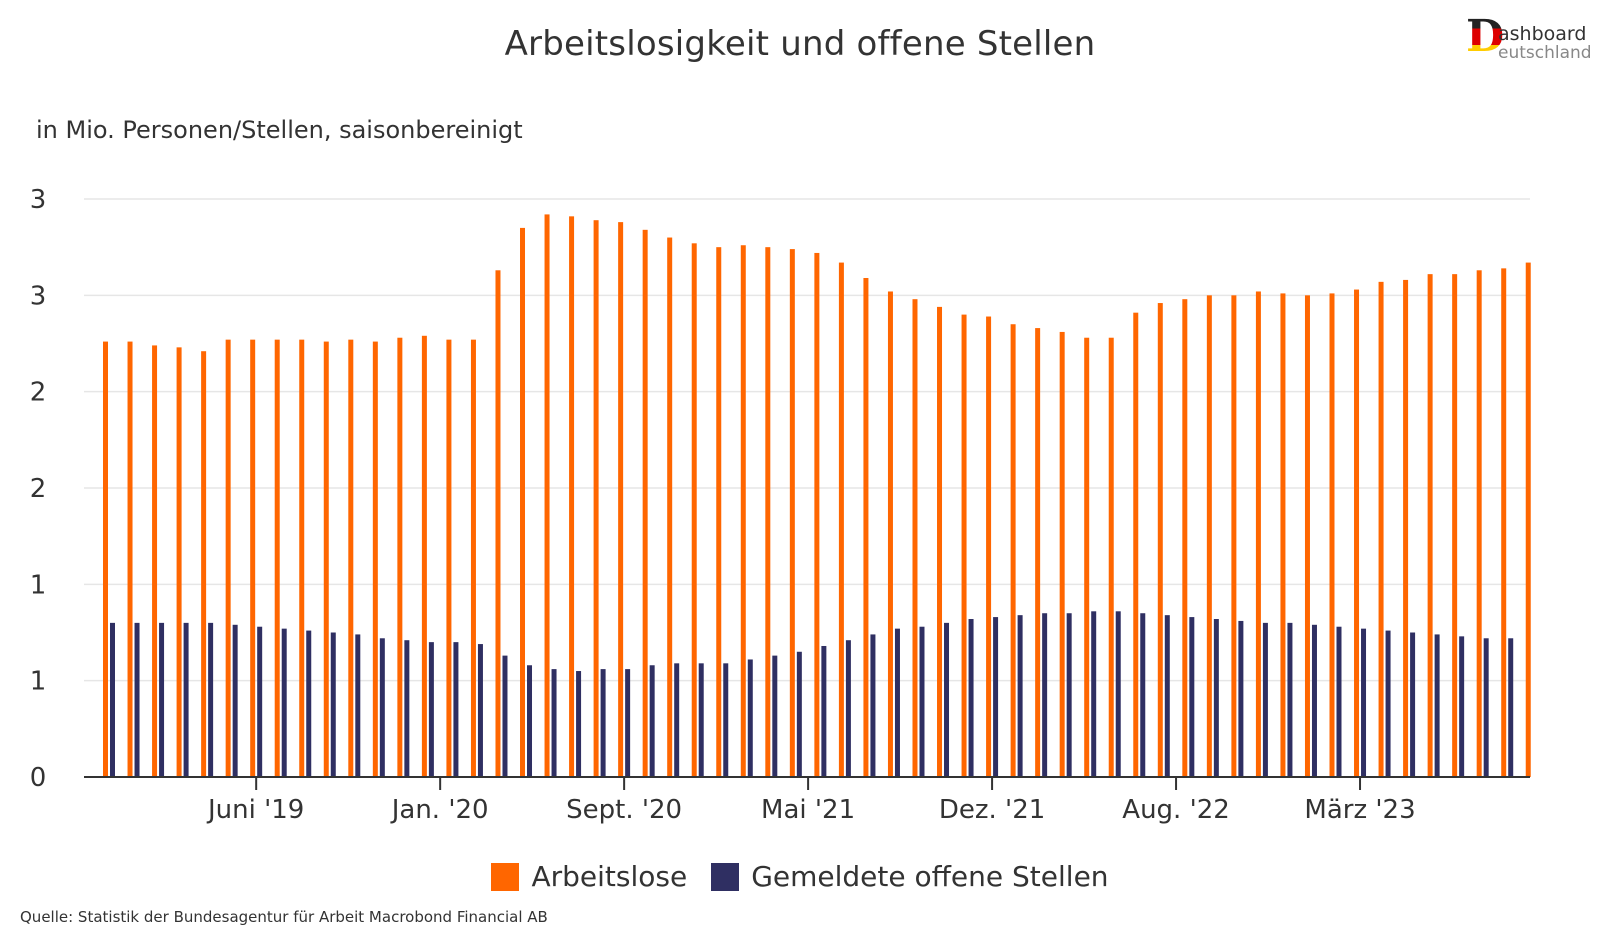 The image size is (1600, 940). I want to click on legend-item-arbeitslose: Arbeitslose, so click(589, 876).